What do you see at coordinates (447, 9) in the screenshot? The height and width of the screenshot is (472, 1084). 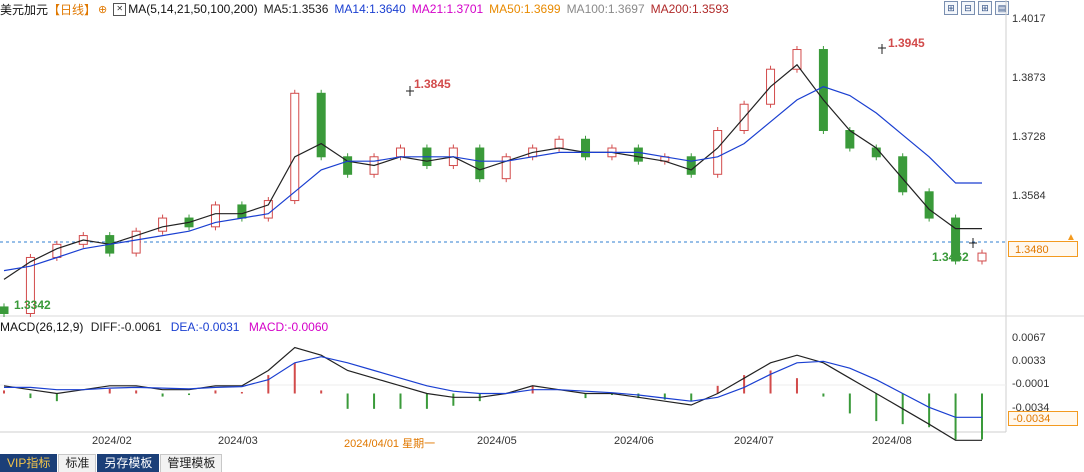 I see `ma21-value: MA21:1.3701` at bounding box center [447, 9].